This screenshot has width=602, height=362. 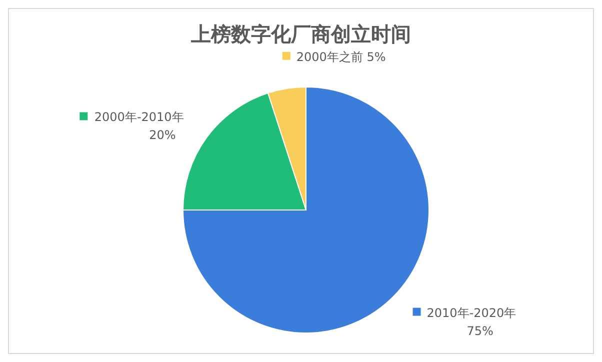 I want to click on data-label: 20%, so click(x=162, y=135).